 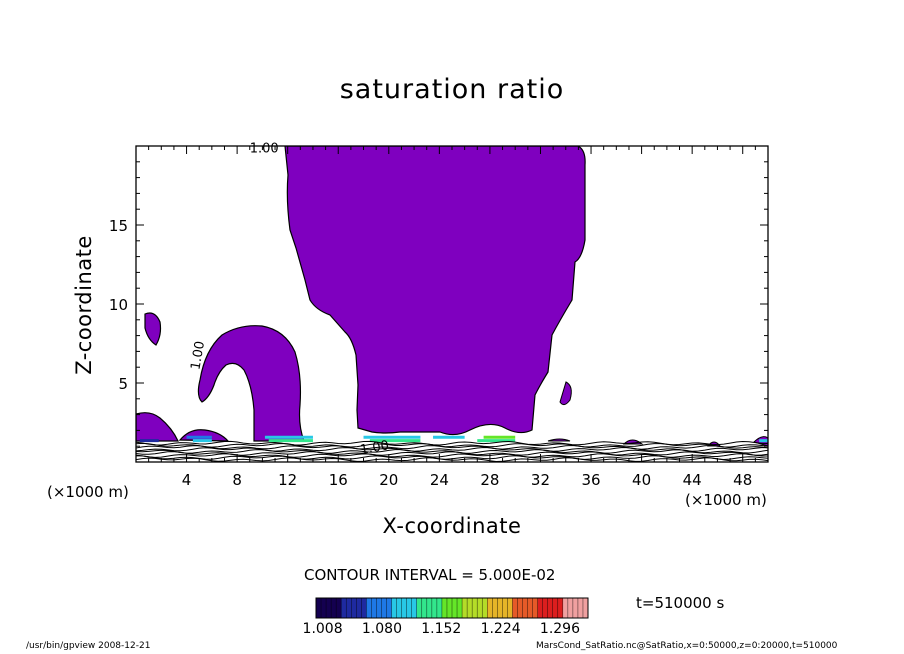 I want to click on x-tick-label: 16, so click(x=338, y=480).